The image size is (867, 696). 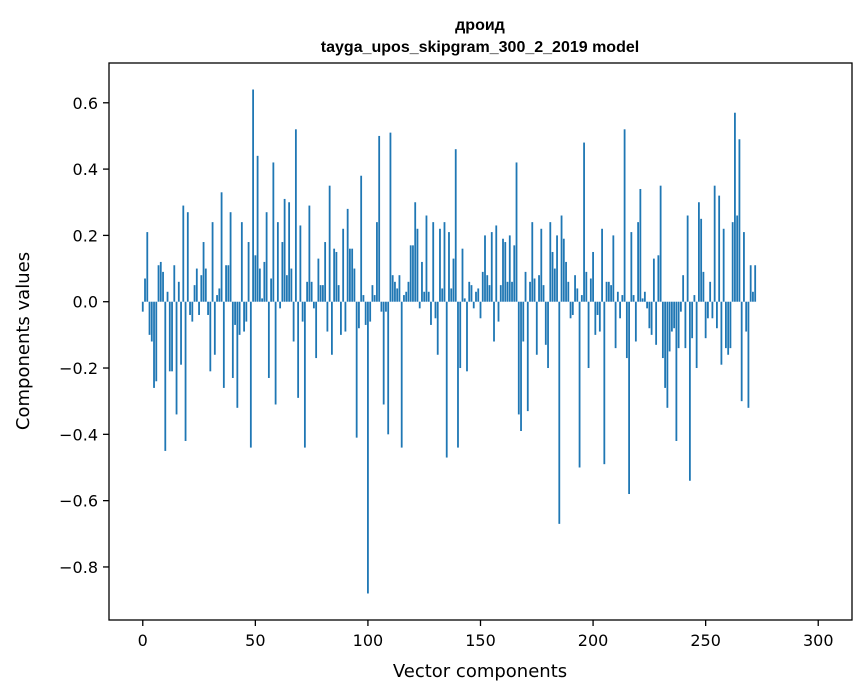 I want to click on chart-title: дроид, so click(x=480, y=25).